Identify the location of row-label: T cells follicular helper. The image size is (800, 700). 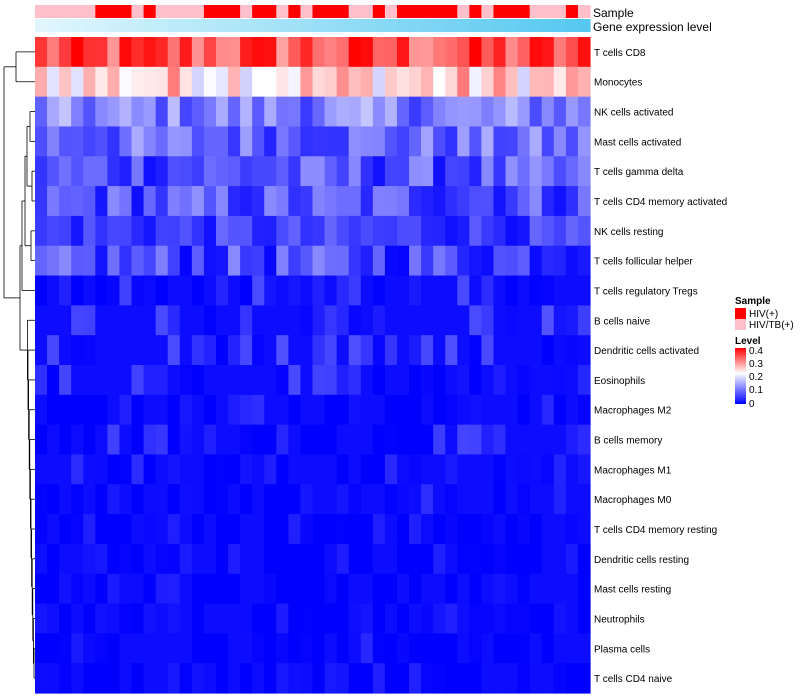
(643, 262).